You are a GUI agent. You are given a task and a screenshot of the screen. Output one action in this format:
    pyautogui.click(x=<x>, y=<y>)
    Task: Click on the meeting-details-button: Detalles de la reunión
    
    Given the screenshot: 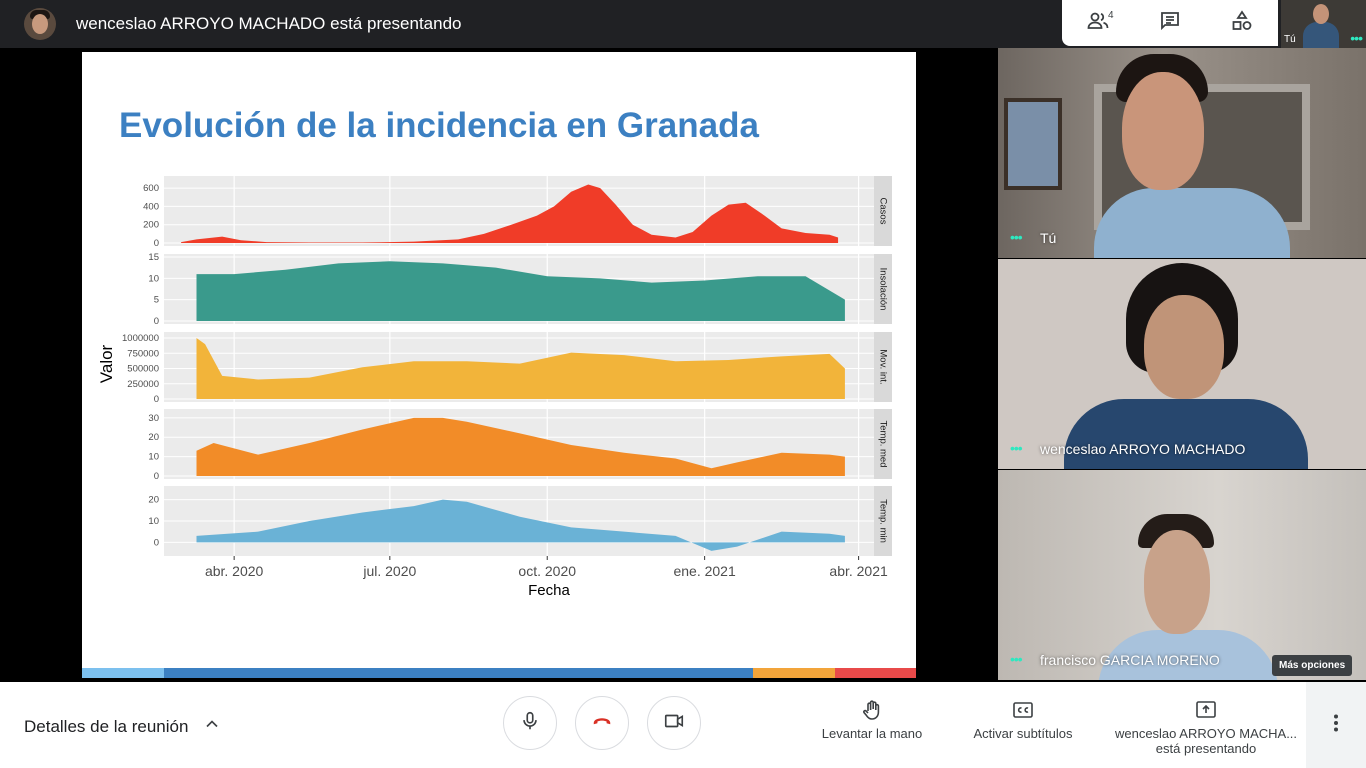 What is the action you would take?
    pyautogui.click(x=123, y=726)
    